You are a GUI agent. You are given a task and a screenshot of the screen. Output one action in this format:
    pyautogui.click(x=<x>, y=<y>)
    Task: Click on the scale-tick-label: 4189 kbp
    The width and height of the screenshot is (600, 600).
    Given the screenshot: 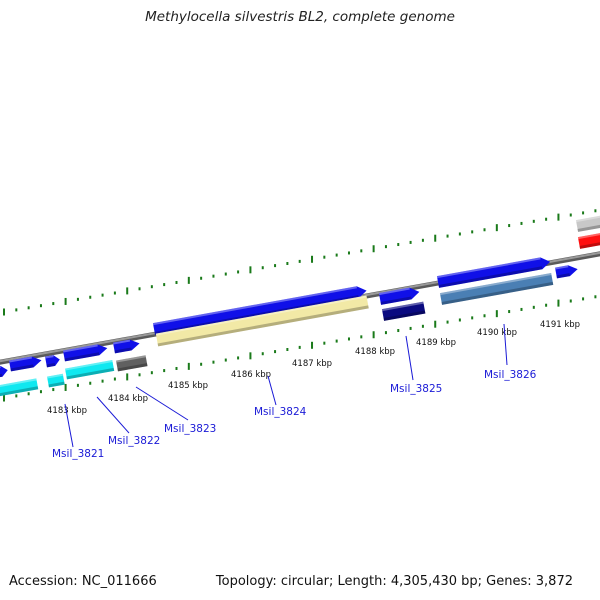 What is the action you would take?
    pyautogui.click(x=436, y=343)
    